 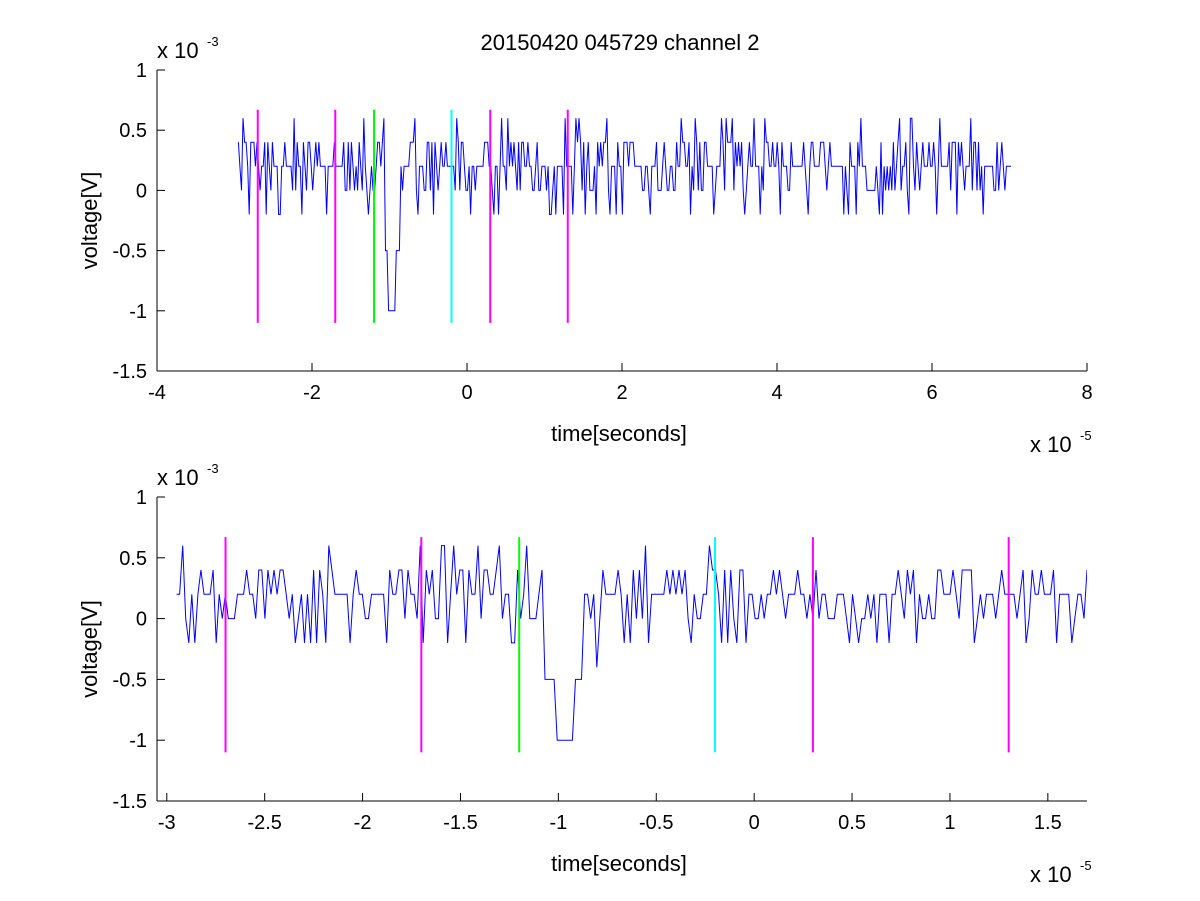 What do you see at coordinates (620, 42) in the screenshot?
I see `figure-title: 20150420 045729 channel 2` at bounding box center [620, 42].